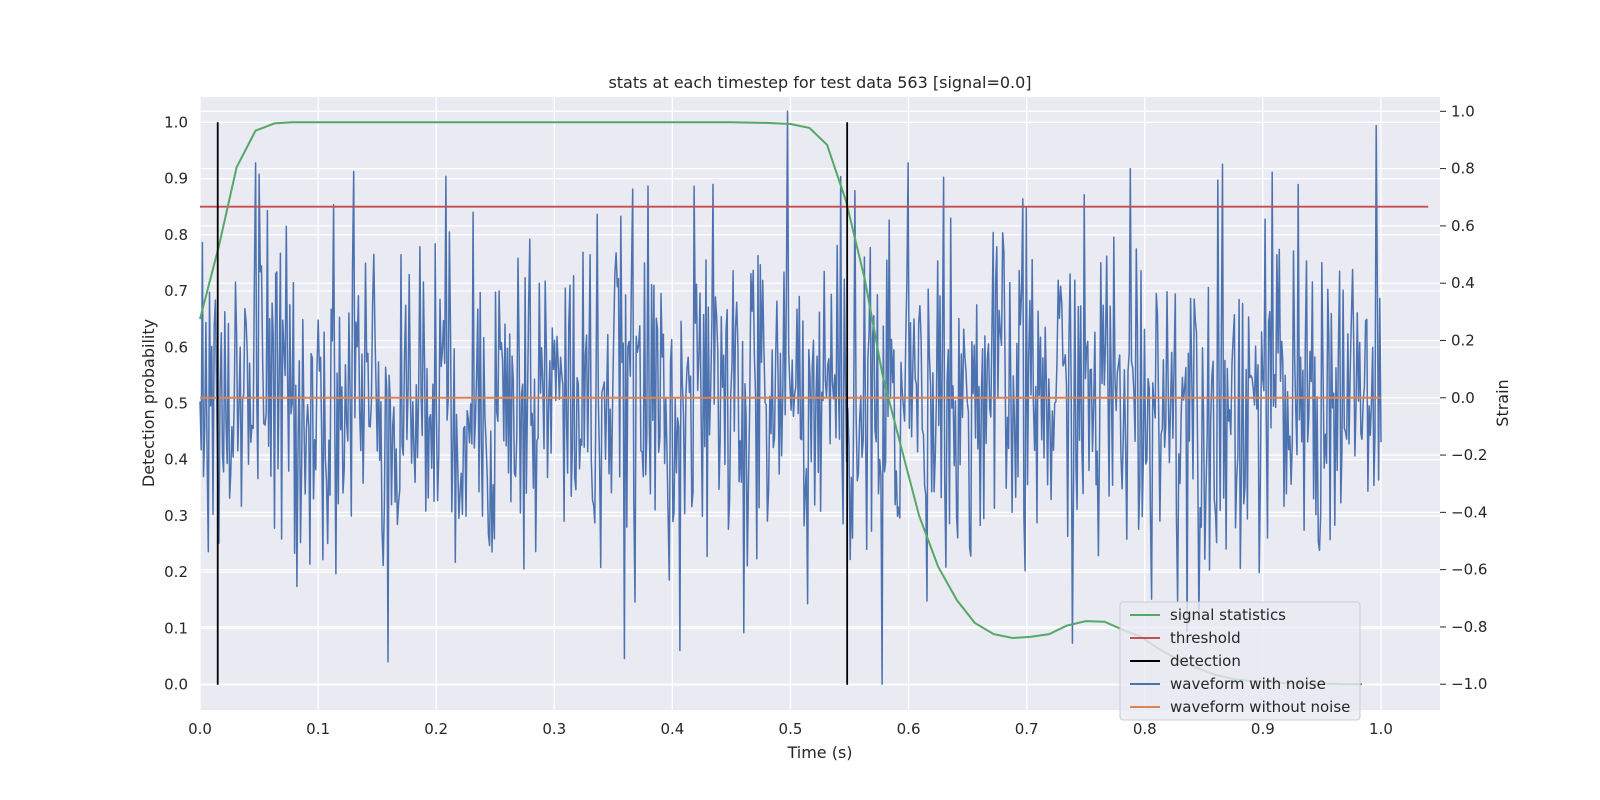 This screenshot has width=1600, height=800. I want to click on x-tick-label: 0.7, so click(1027, 729).